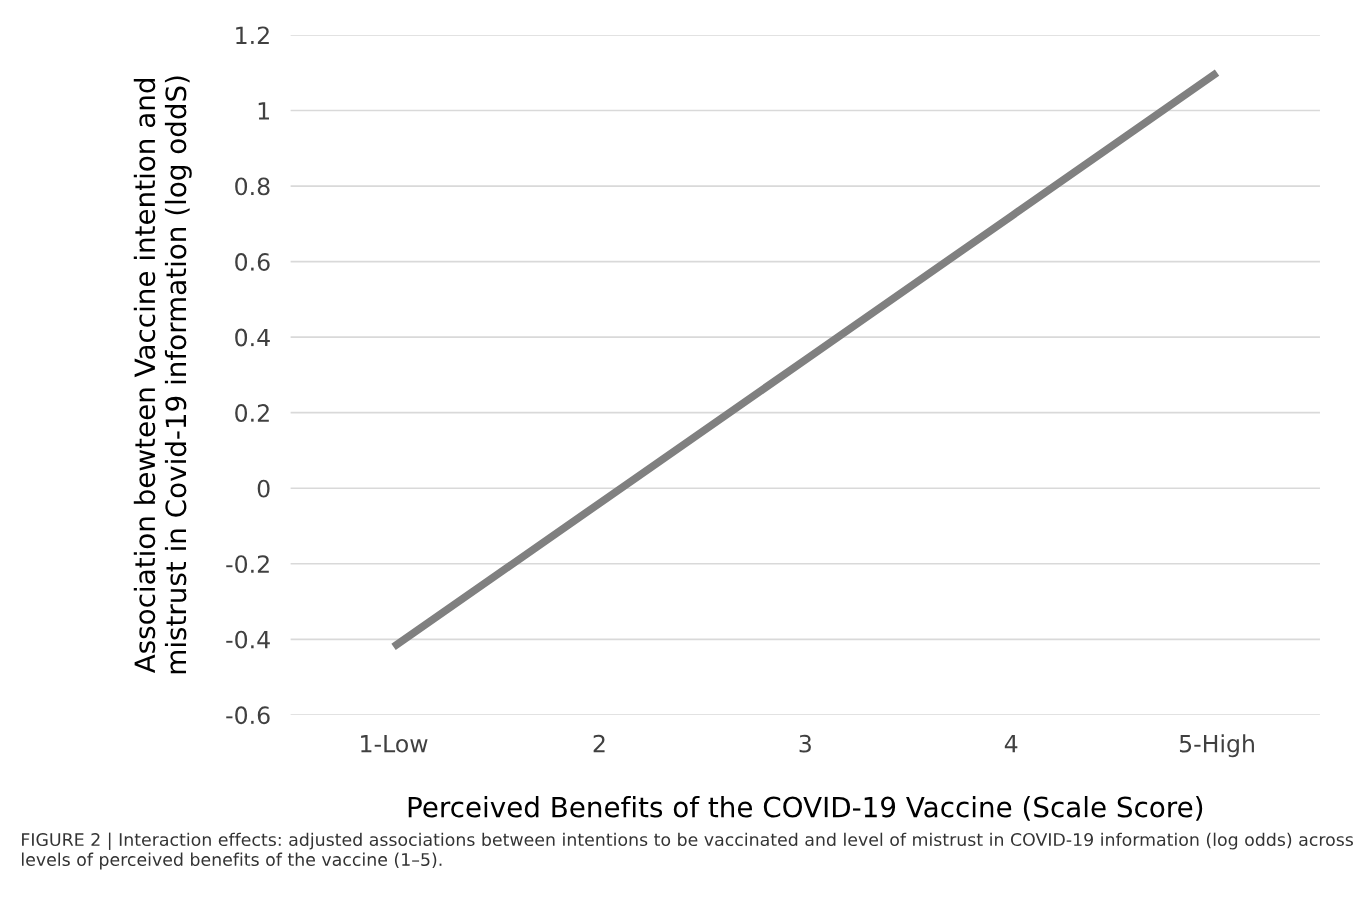 Image resolution: width=1358 pixels, height=920 pixels. What do you see at coordinates (252, 413) in the screenshot?
I see `y-tick-label: 0.2` at bounding box center [252, 413].